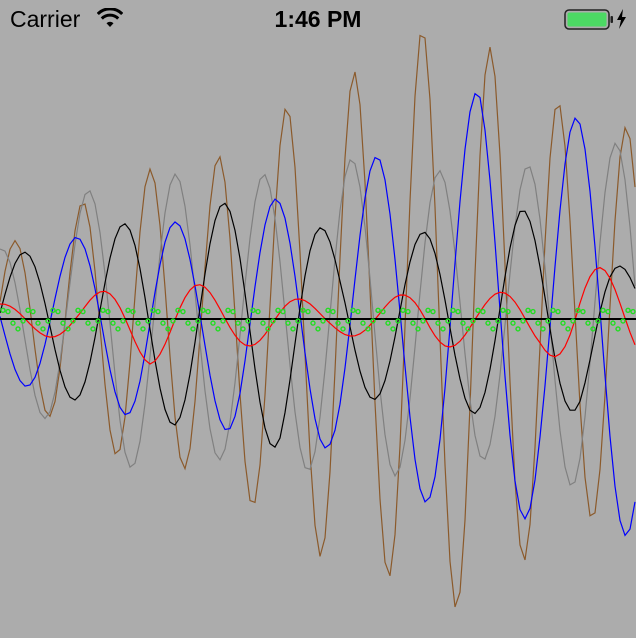  I want to click on status-bar: Carrier 1:46 PM, so click(318, 20).